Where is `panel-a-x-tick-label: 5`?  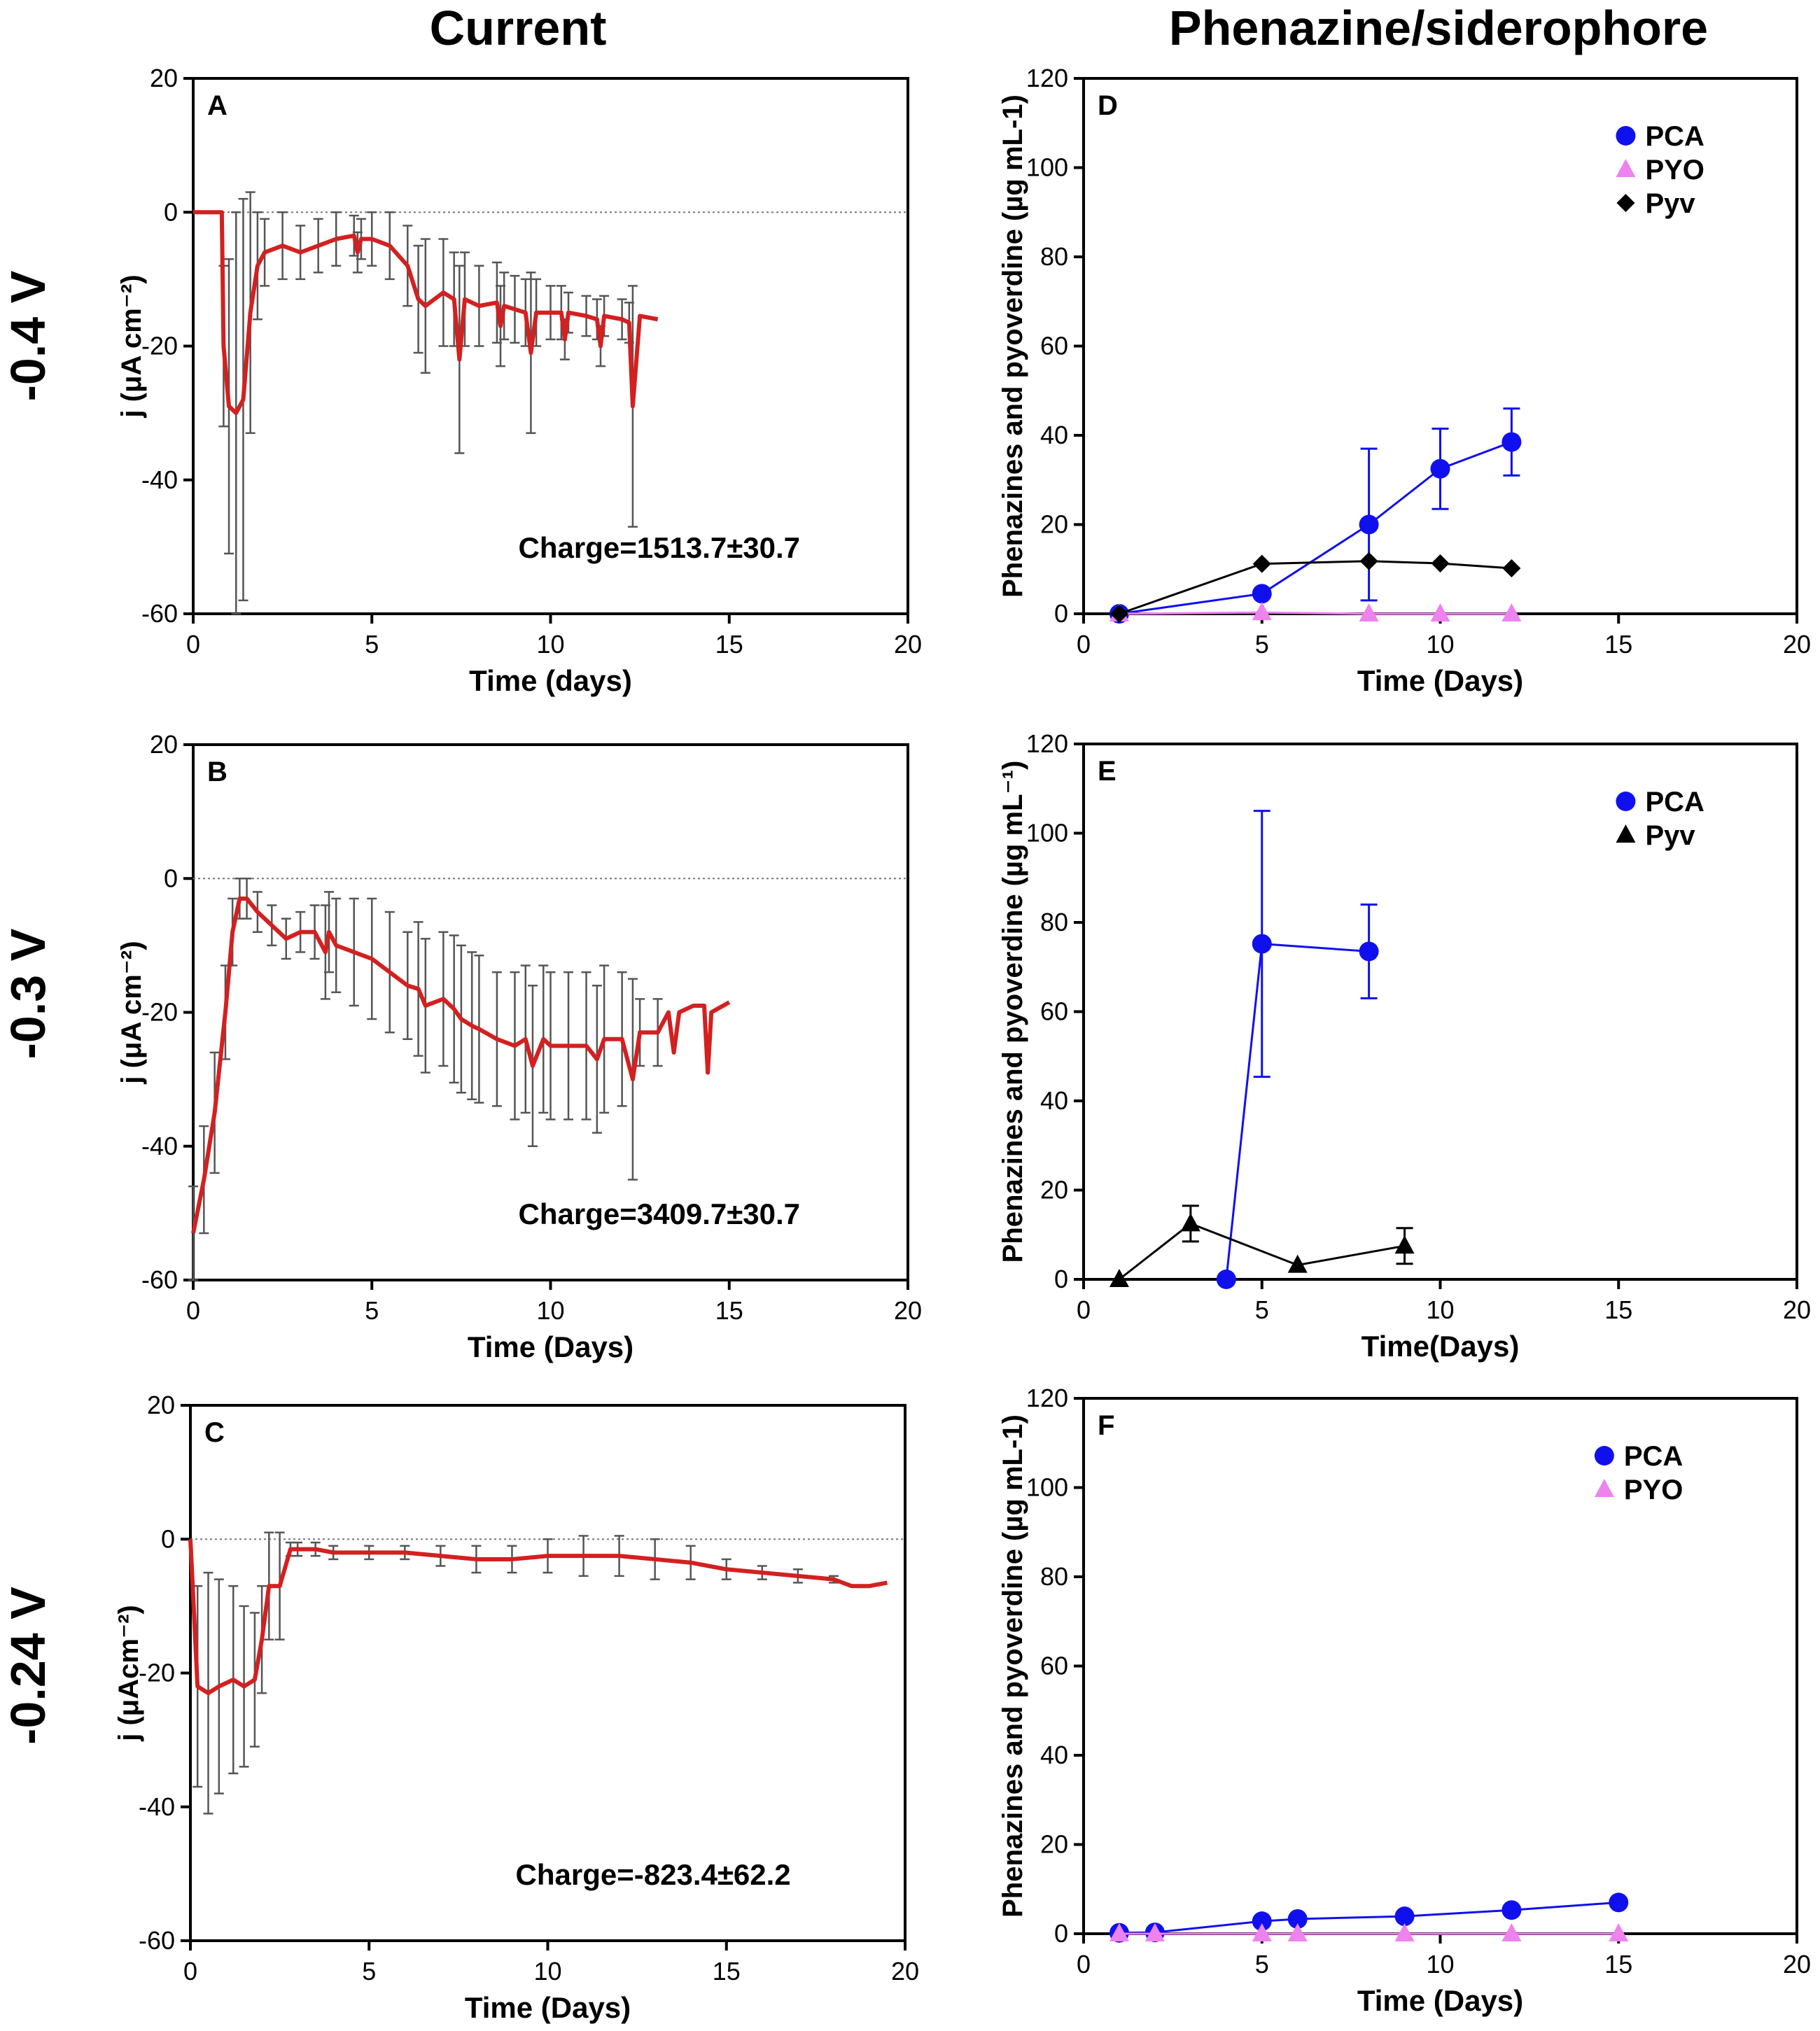 panel-a-x-tick-label: 5 is located at coordinates (372, 644).